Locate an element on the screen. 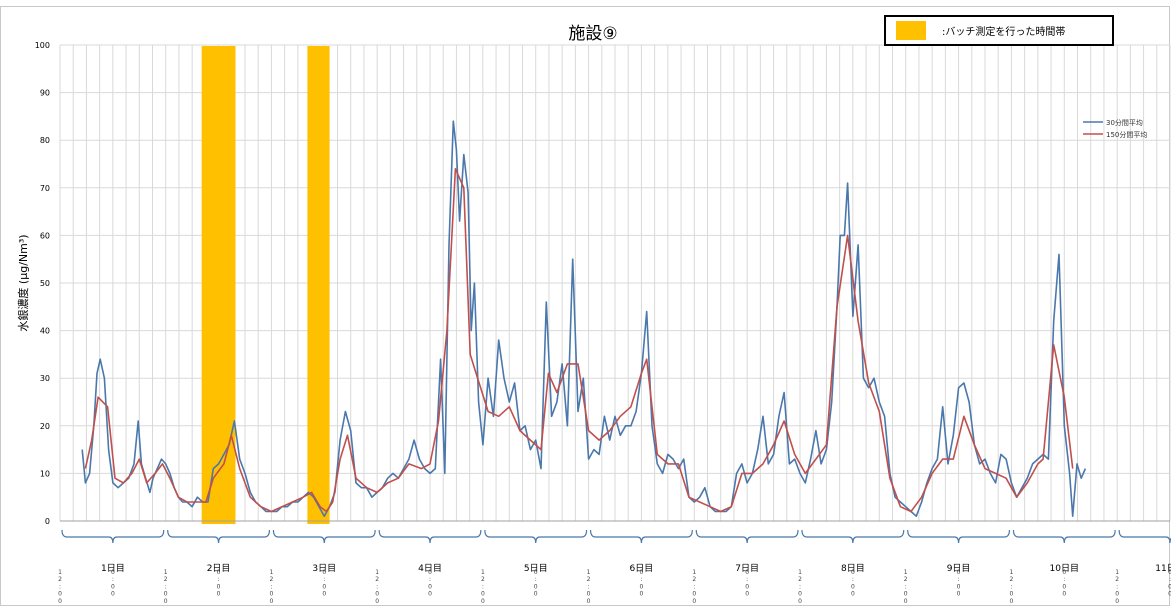 The height and width of the screenshot is (611, 1171). day-label: 11日目 is located at coordinates (1163, 568).